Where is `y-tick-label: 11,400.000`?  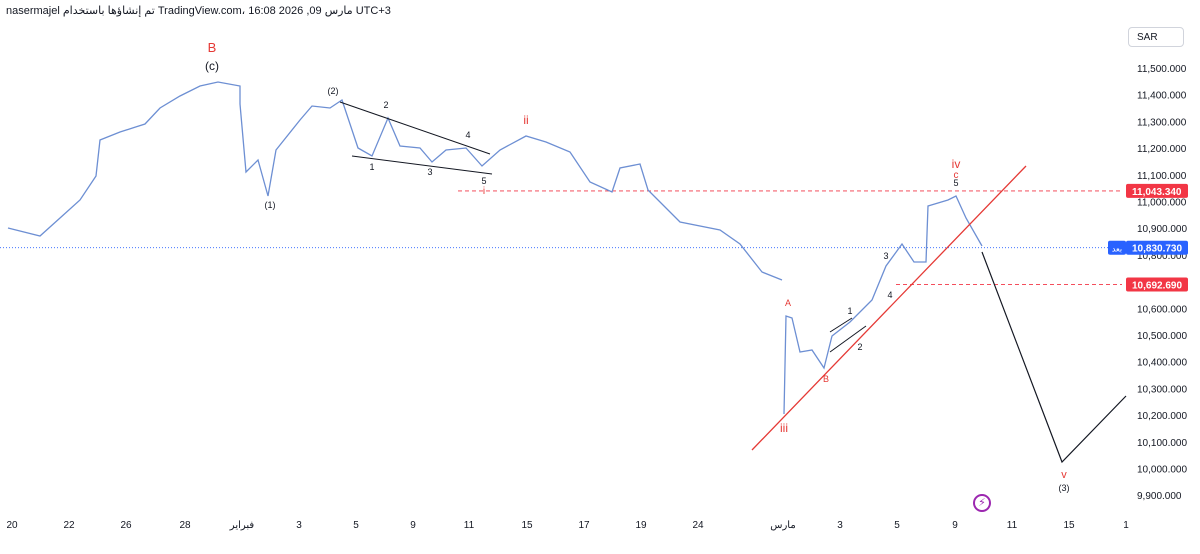
y-tick-label: 11,400.000 is located at coordinates (1162, 96).